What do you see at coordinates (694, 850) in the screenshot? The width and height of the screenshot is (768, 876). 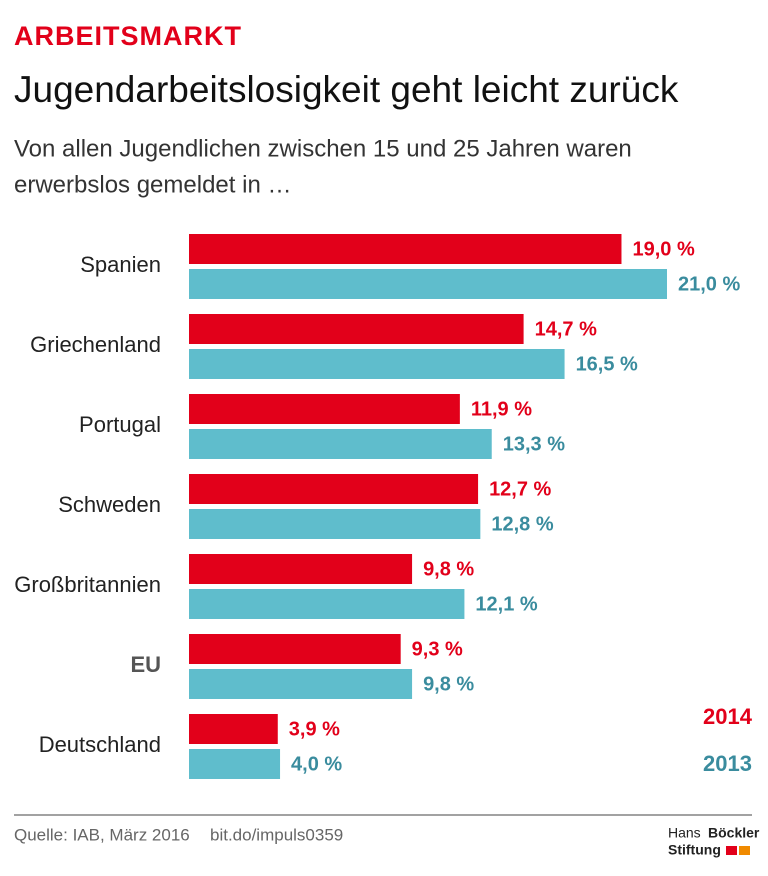 I see `logo-text: Stiftung` at bounding box center [694, 850].